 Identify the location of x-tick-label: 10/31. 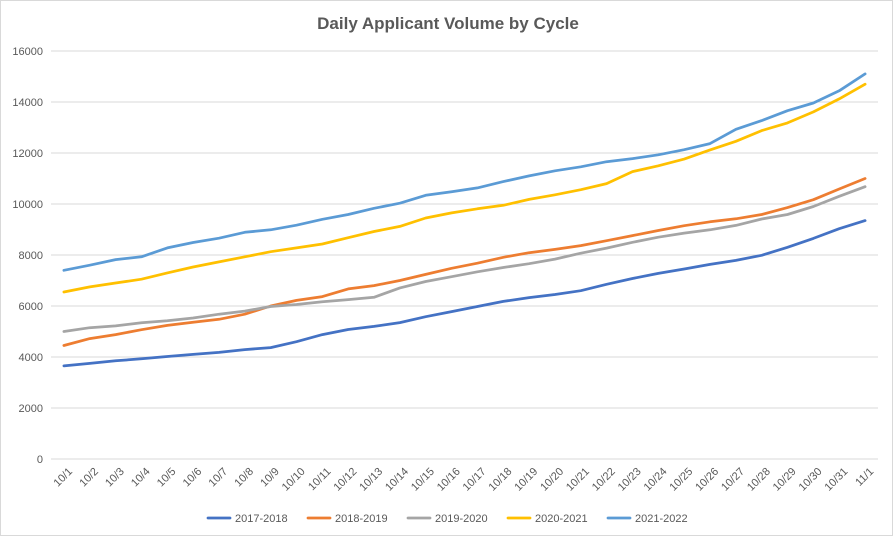
(836, 480).